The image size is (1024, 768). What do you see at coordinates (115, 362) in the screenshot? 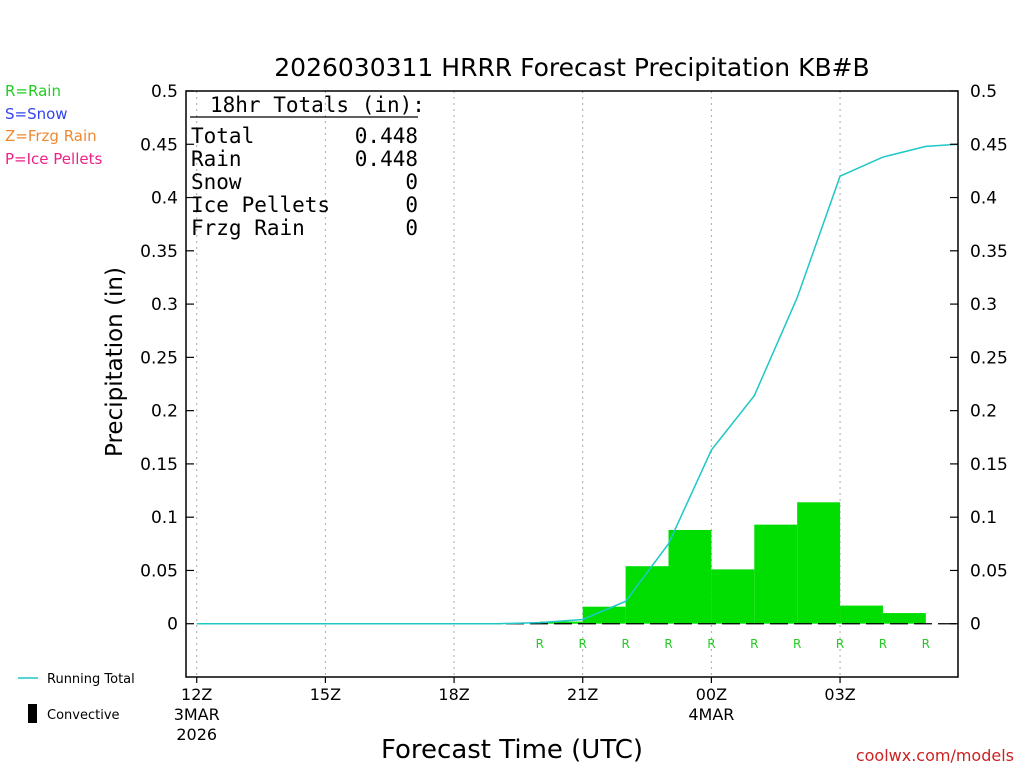
I see `y-axis-label: Precipitation (in)` at bounding box center [115, 362].